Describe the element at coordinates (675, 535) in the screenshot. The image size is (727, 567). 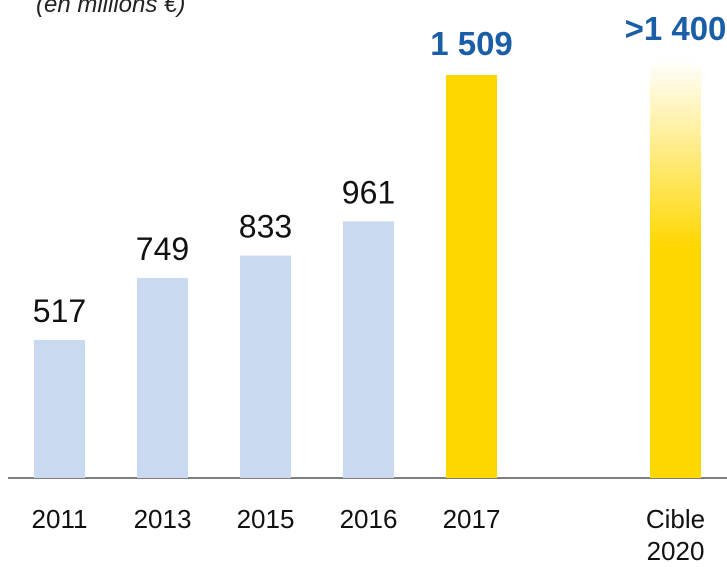
I see `x-tick-label: Cible 2020` at that location.